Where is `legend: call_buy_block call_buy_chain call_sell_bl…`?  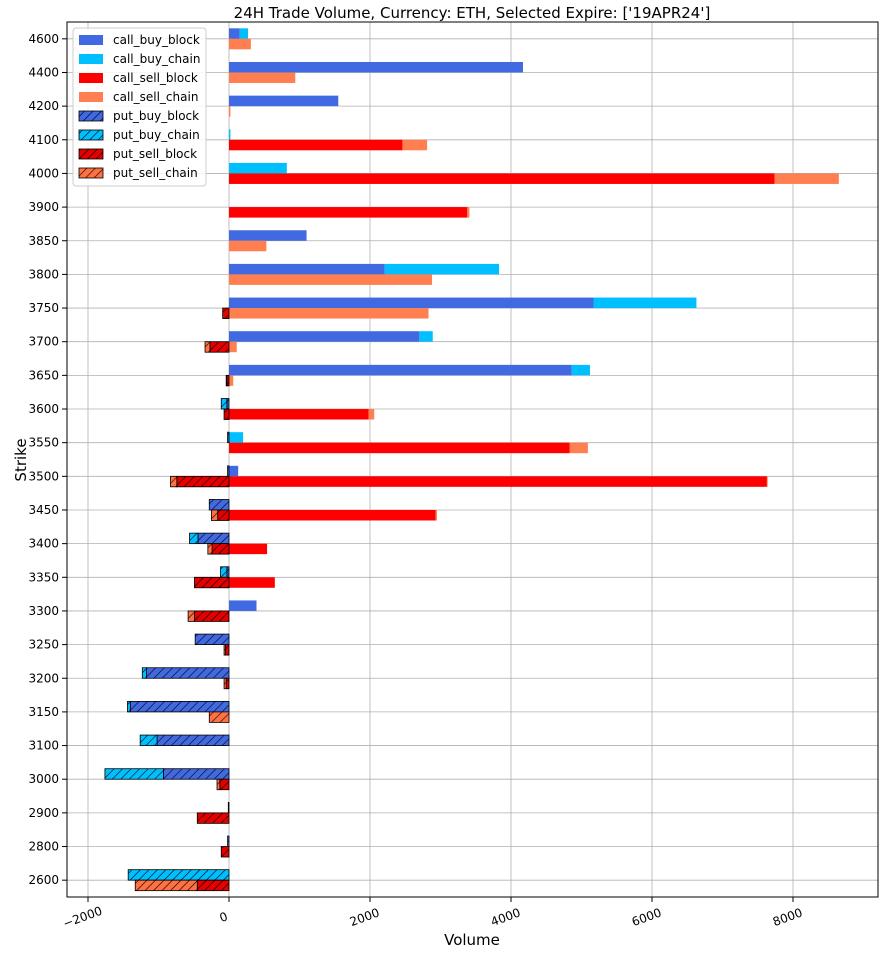
legend: call_buy_block call_buy_chain call_sell_bl… is located at coordinates (139, 107).